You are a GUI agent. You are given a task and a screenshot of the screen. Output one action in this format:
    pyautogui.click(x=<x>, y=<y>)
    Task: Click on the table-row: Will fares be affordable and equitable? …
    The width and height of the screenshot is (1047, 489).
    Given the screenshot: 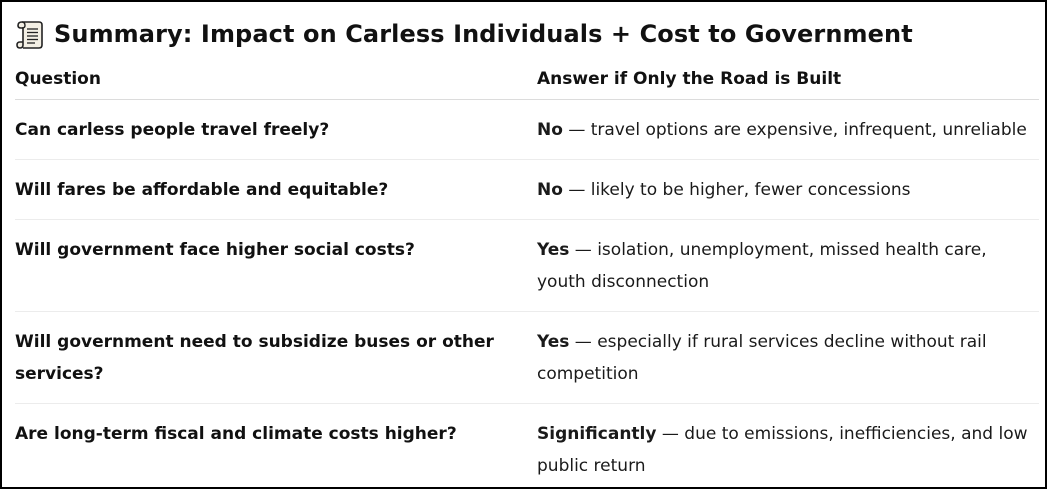 What is the action you would take?
    pyautogui.click(x=527, y=189)
    